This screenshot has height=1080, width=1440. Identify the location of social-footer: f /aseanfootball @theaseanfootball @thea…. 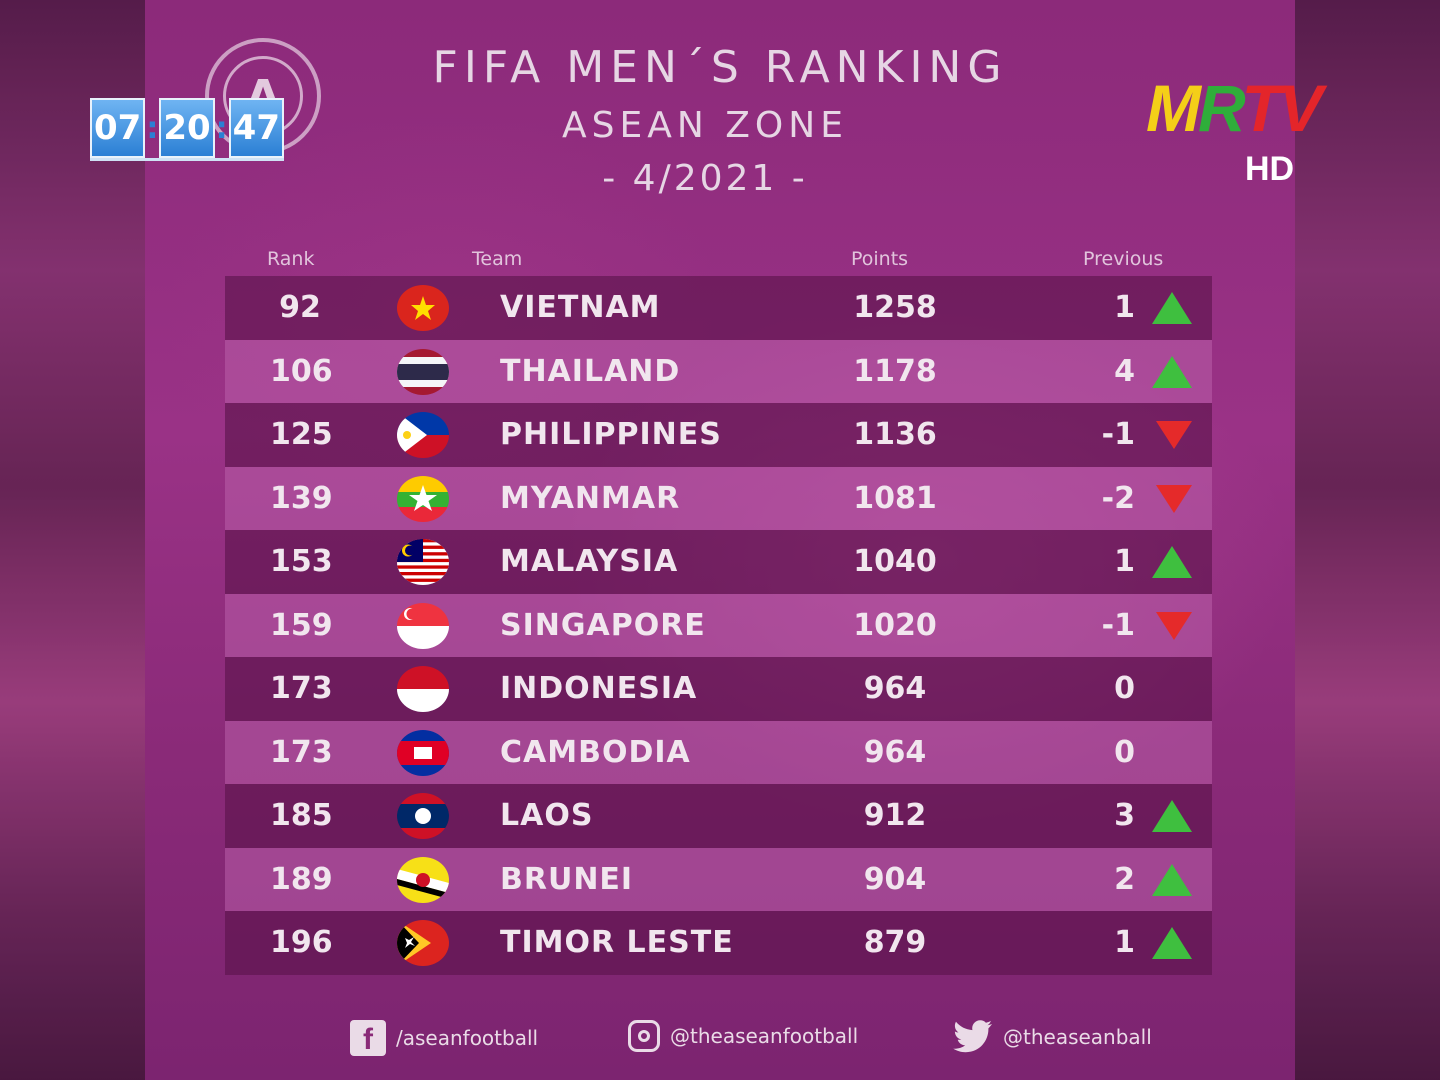
(720, 1042).